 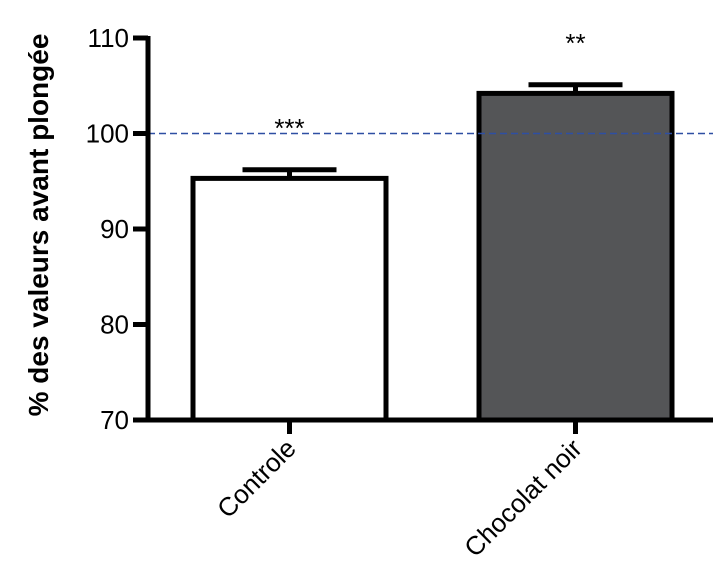 What do you see at coordinates (114, 420) in the screenshot?
I see `y-tick-label-0: 70` at bounding box center [114, 420].